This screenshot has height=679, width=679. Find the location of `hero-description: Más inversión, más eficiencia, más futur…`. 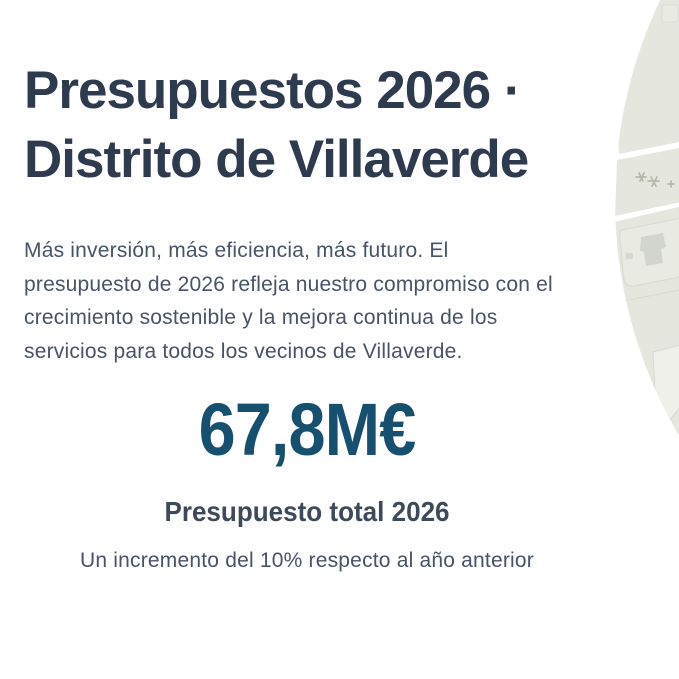

hero-description: Más inversión, más eficiencia, más futur… is located at coordinates (288, 301).